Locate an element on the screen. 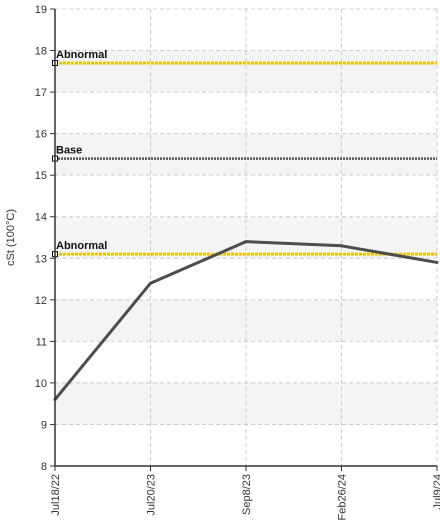  x-tick-label: Jul20/23 is located at coordinates (152, 495).